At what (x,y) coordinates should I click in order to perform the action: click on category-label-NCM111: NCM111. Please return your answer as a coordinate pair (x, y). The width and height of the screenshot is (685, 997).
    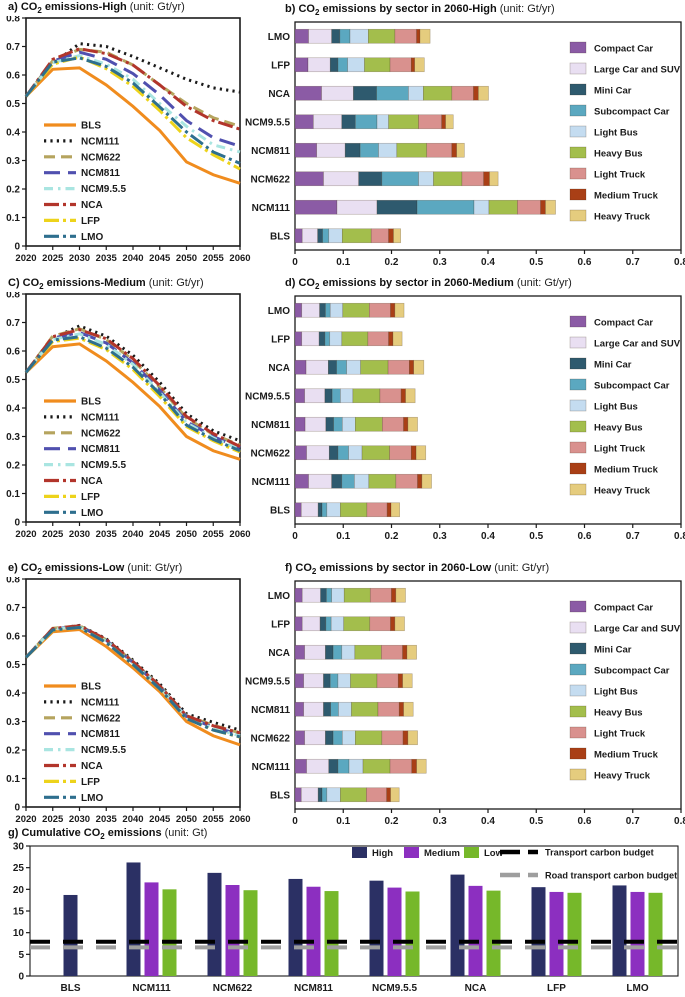
    Looking at the image, I should click on (271, 208).